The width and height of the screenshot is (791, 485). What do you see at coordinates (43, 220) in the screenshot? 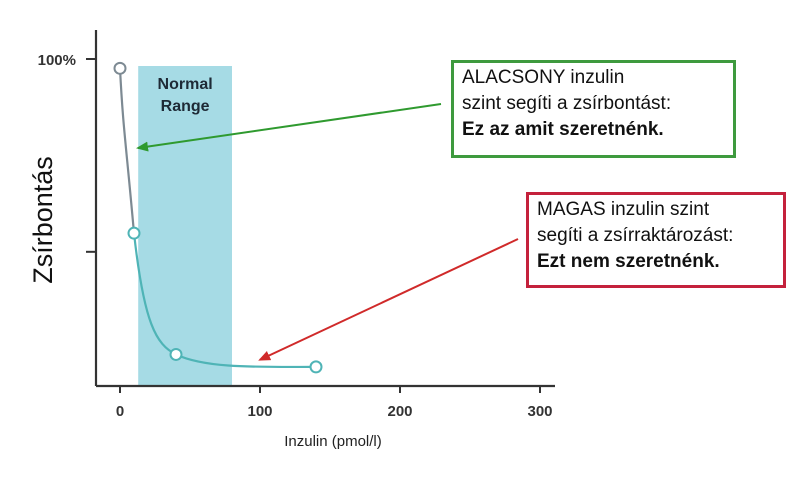
I see `y-axis-title: Zsírbontás` at bounding box center [43, 220].